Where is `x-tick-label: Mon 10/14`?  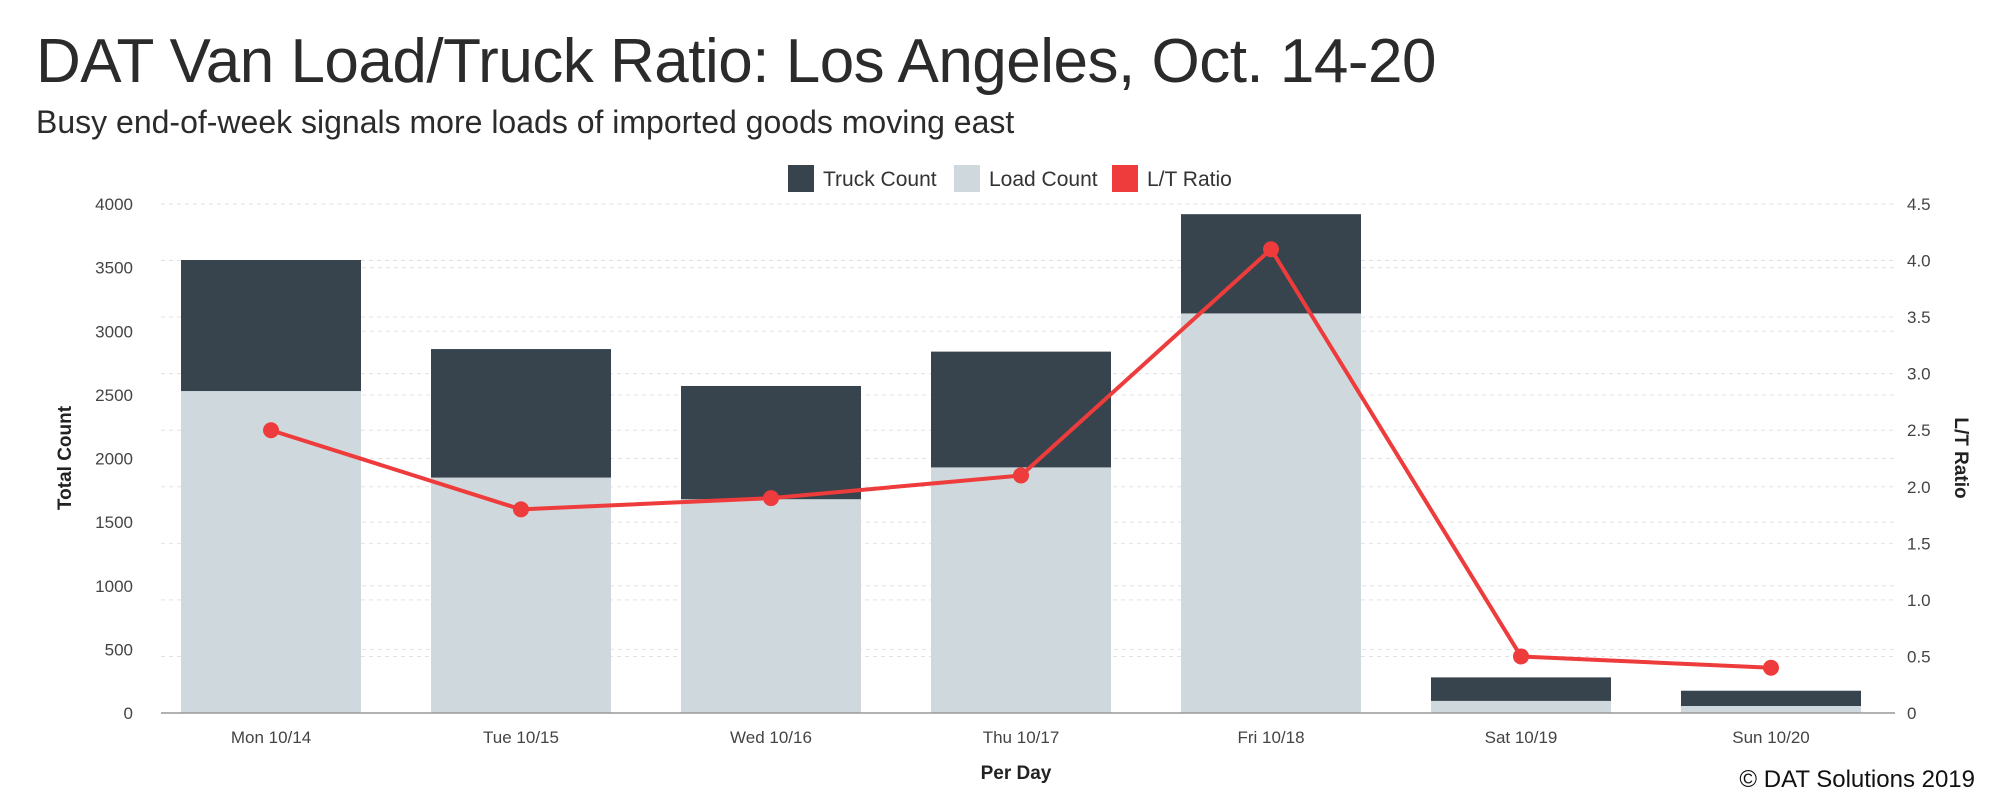 x-tick-label: Mon 10/14 is located at coordinates (271, 737).